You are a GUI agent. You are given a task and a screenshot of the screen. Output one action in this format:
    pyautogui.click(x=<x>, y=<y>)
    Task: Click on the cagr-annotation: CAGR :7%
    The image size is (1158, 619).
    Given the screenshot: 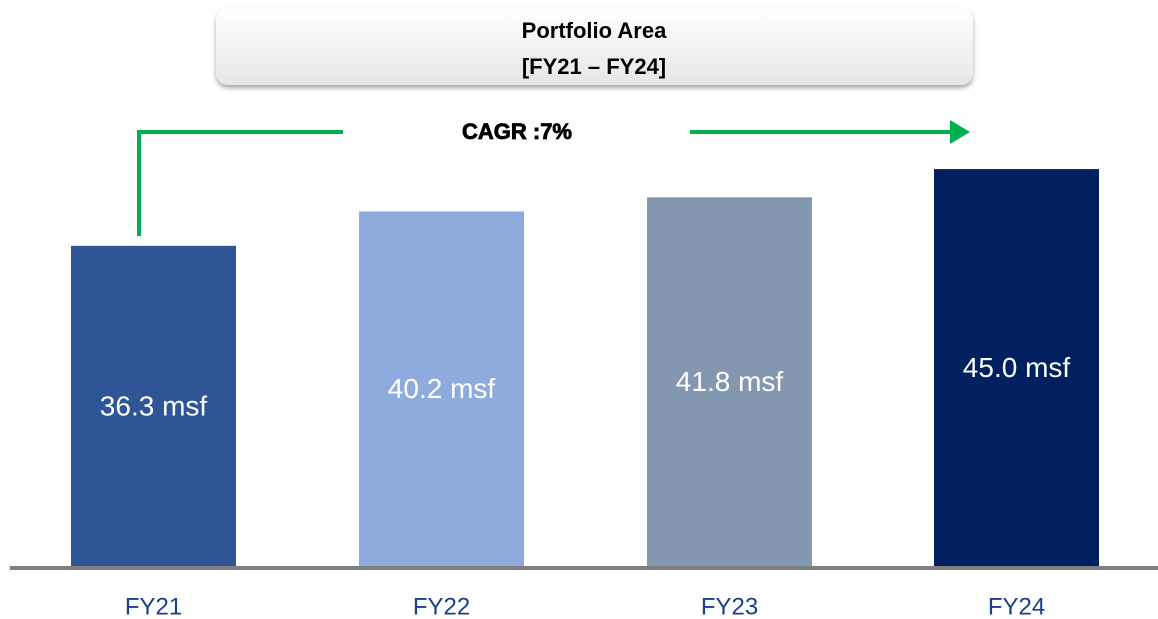 What is the action you would take?
    pyautogui.click(x=517, y=131)
    